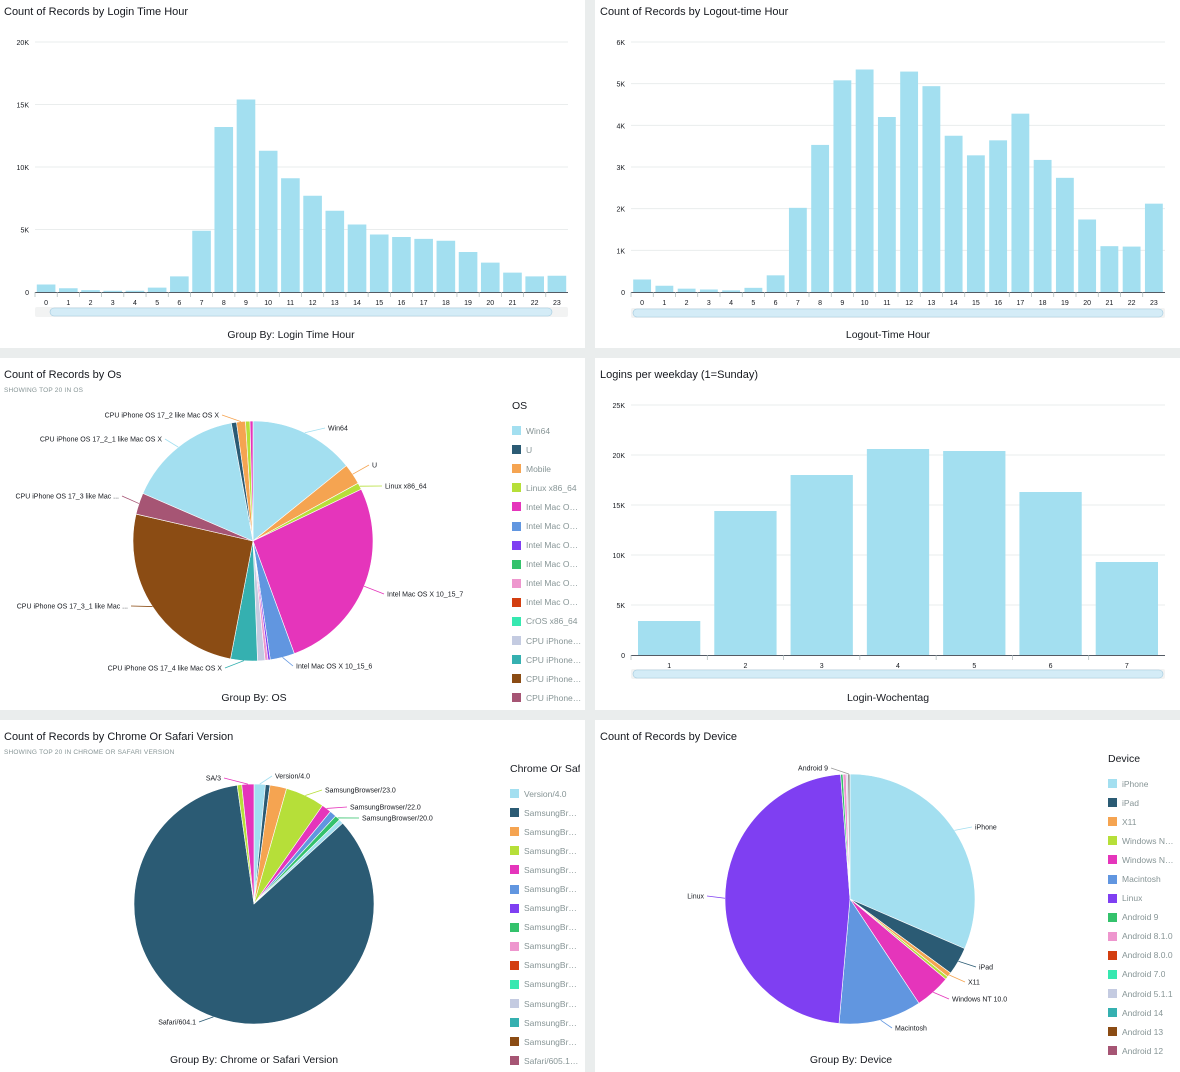  I want to click on legend-item: Android 7.0, so click(1143, 974).